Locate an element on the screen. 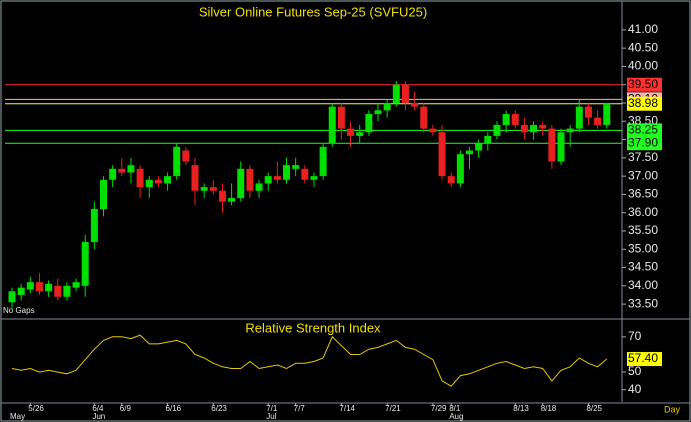  x-tick-label: 8/25 is located at coordinates (594, 408).